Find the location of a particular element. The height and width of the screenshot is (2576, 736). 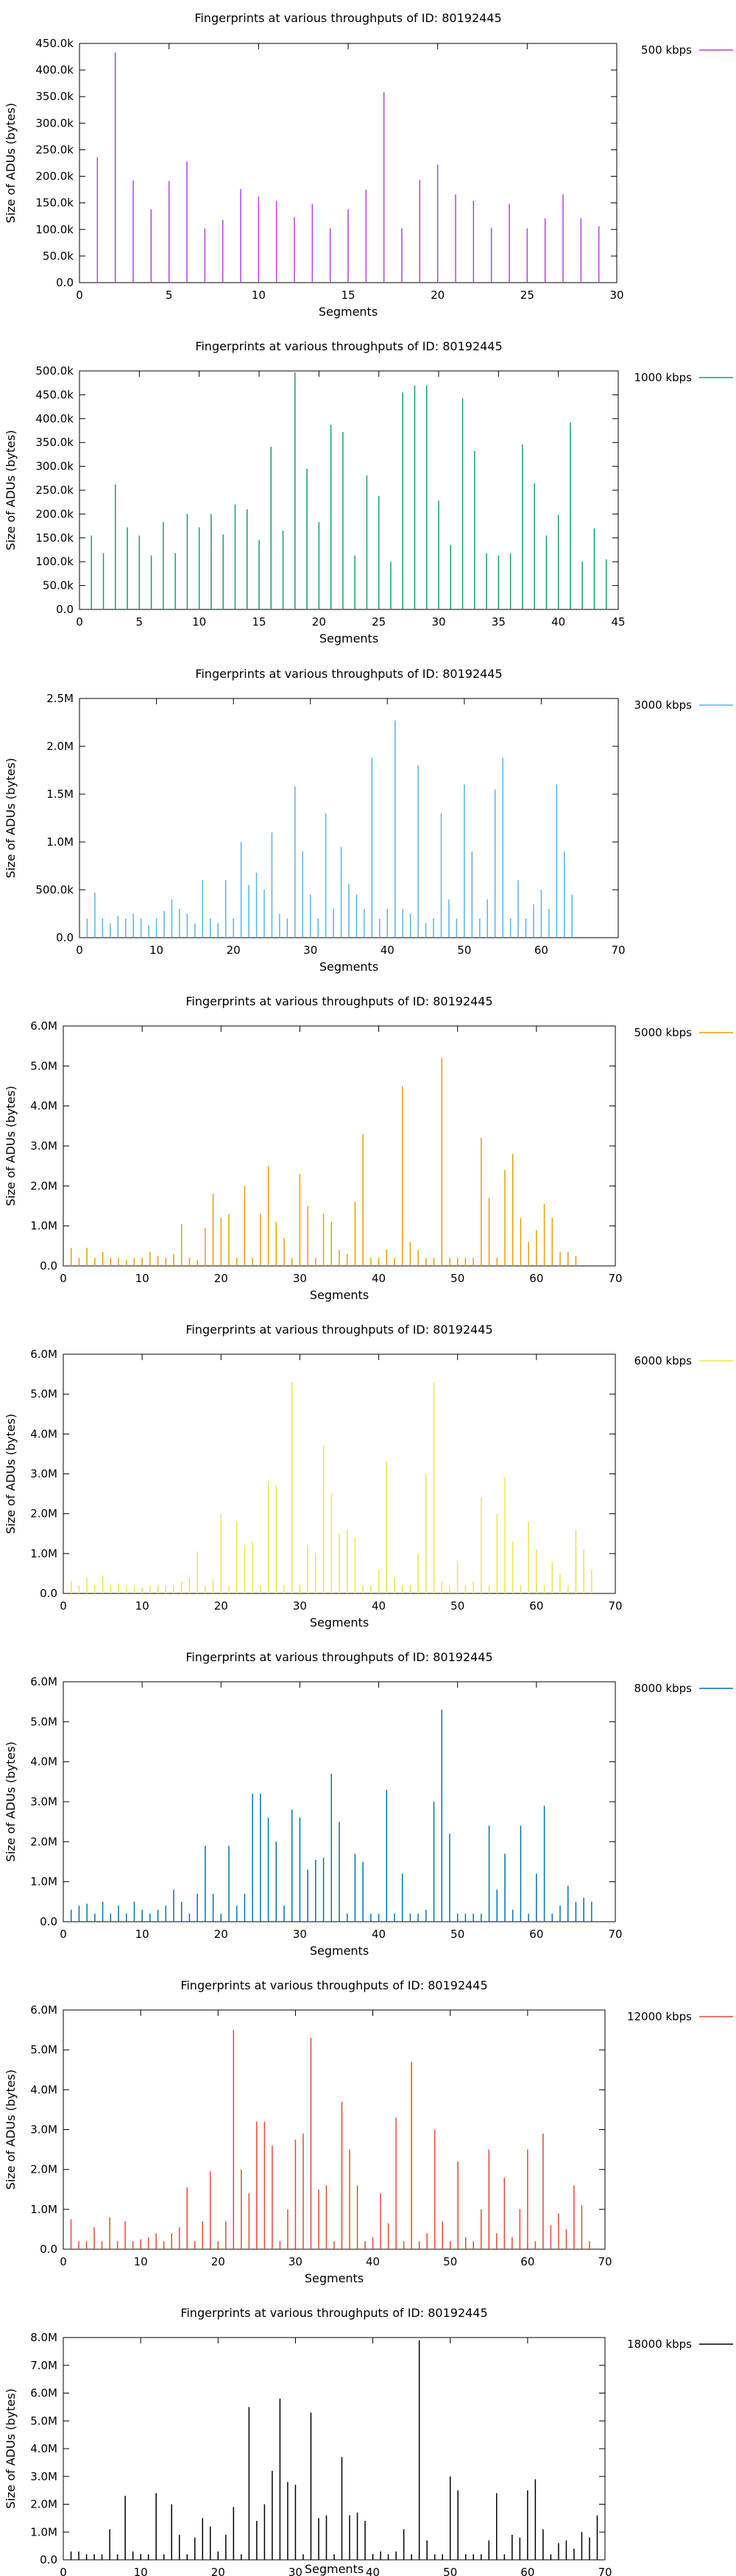

legend-label: 8000 kbps is located at coordinates (663, 1688).